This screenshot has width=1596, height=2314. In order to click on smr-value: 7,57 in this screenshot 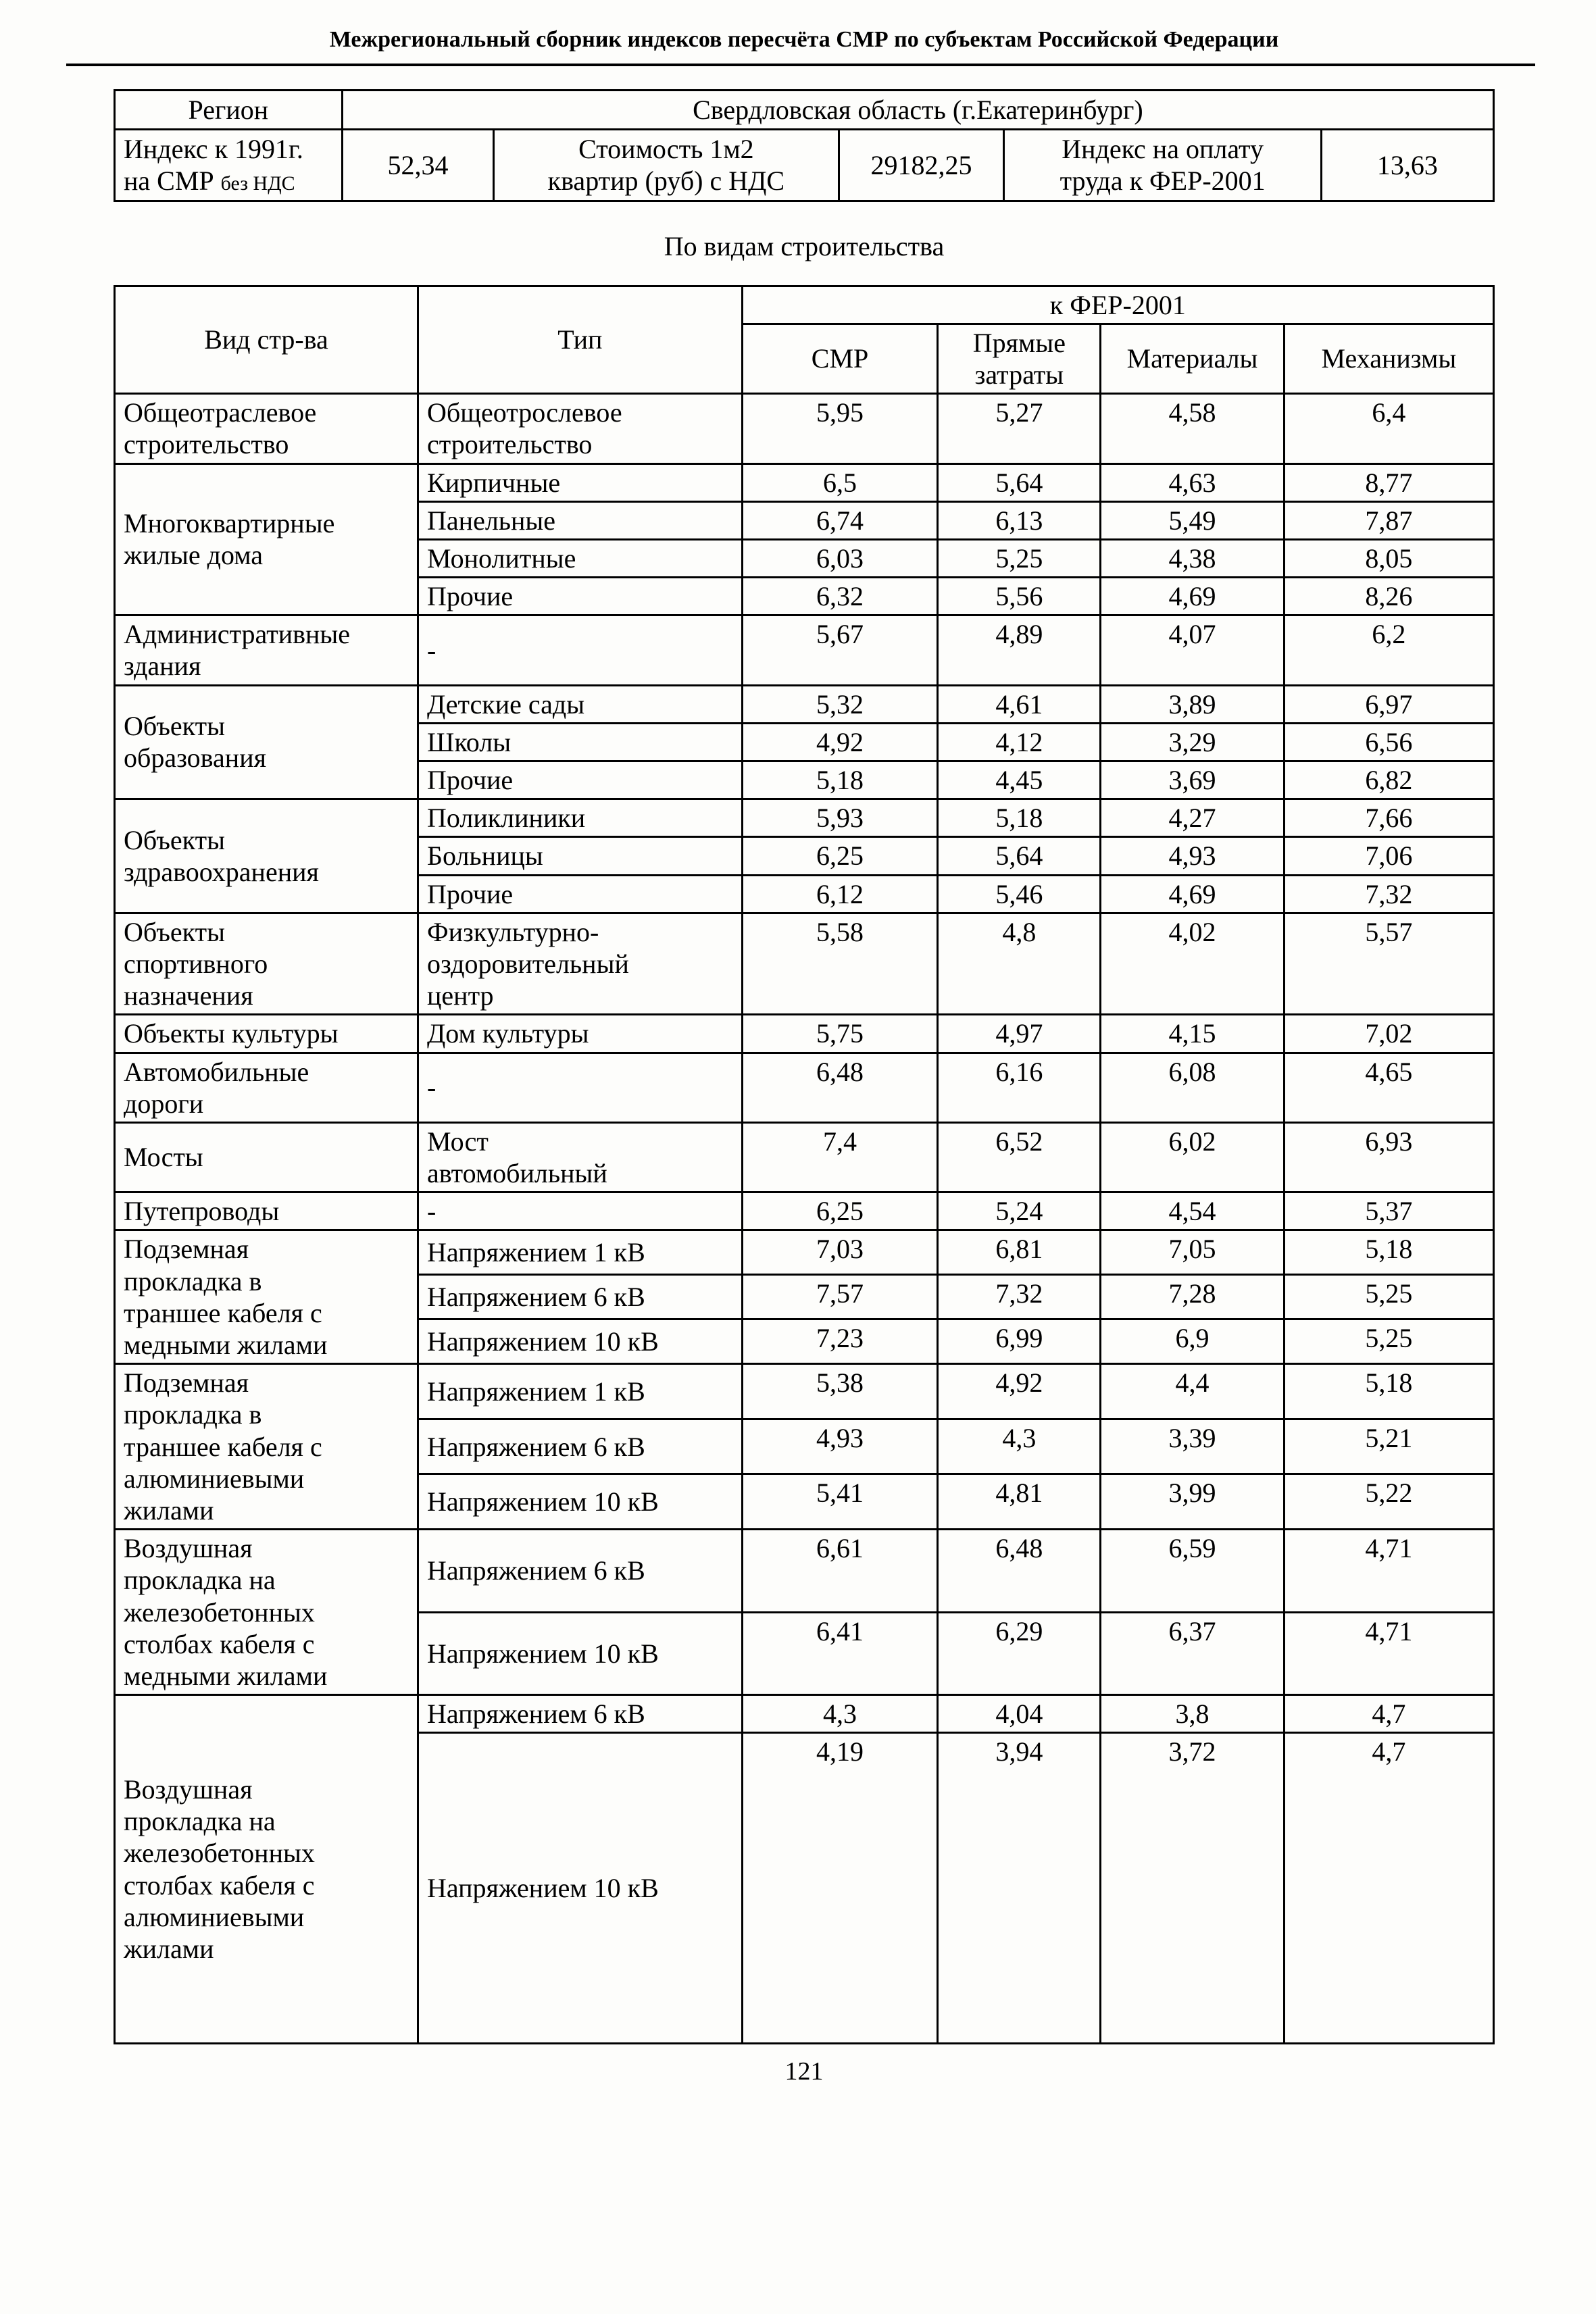, I will do `click(840, 1297)`.